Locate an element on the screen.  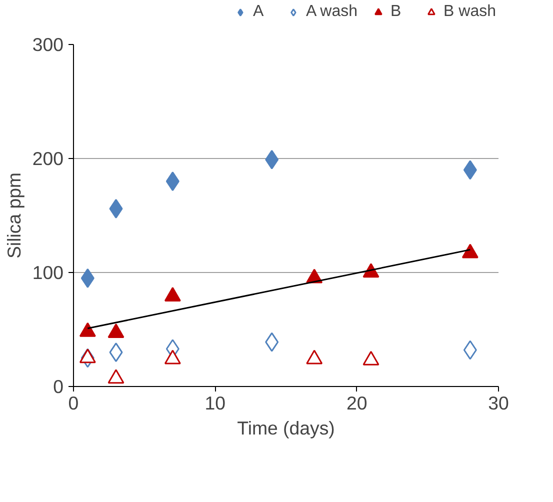
x-tick-label: 10 is located at coordinates (215, 403).